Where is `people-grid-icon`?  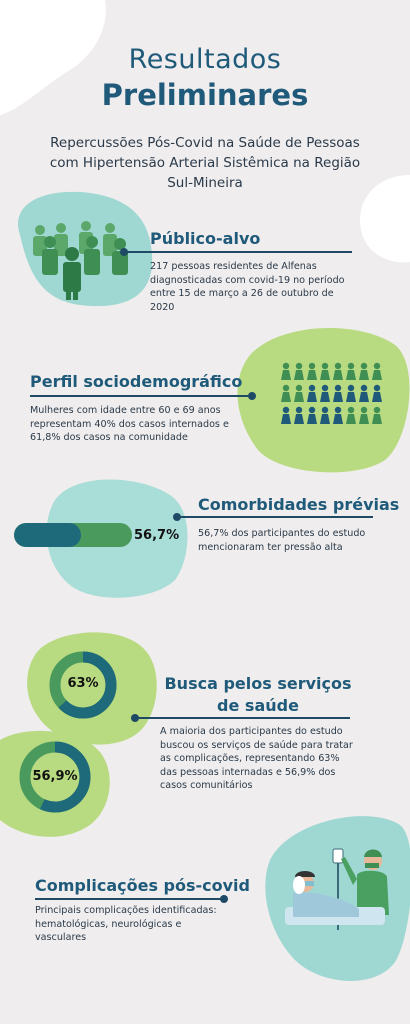 people-grid-icon is located at coordinates (331, 393).